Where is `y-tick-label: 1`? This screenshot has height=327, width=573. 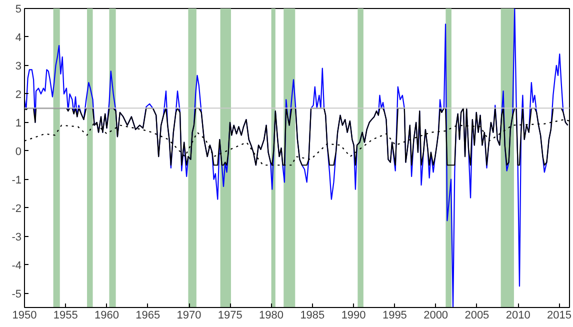 y-tick-label: 1 is located at coordinates (18, 123).